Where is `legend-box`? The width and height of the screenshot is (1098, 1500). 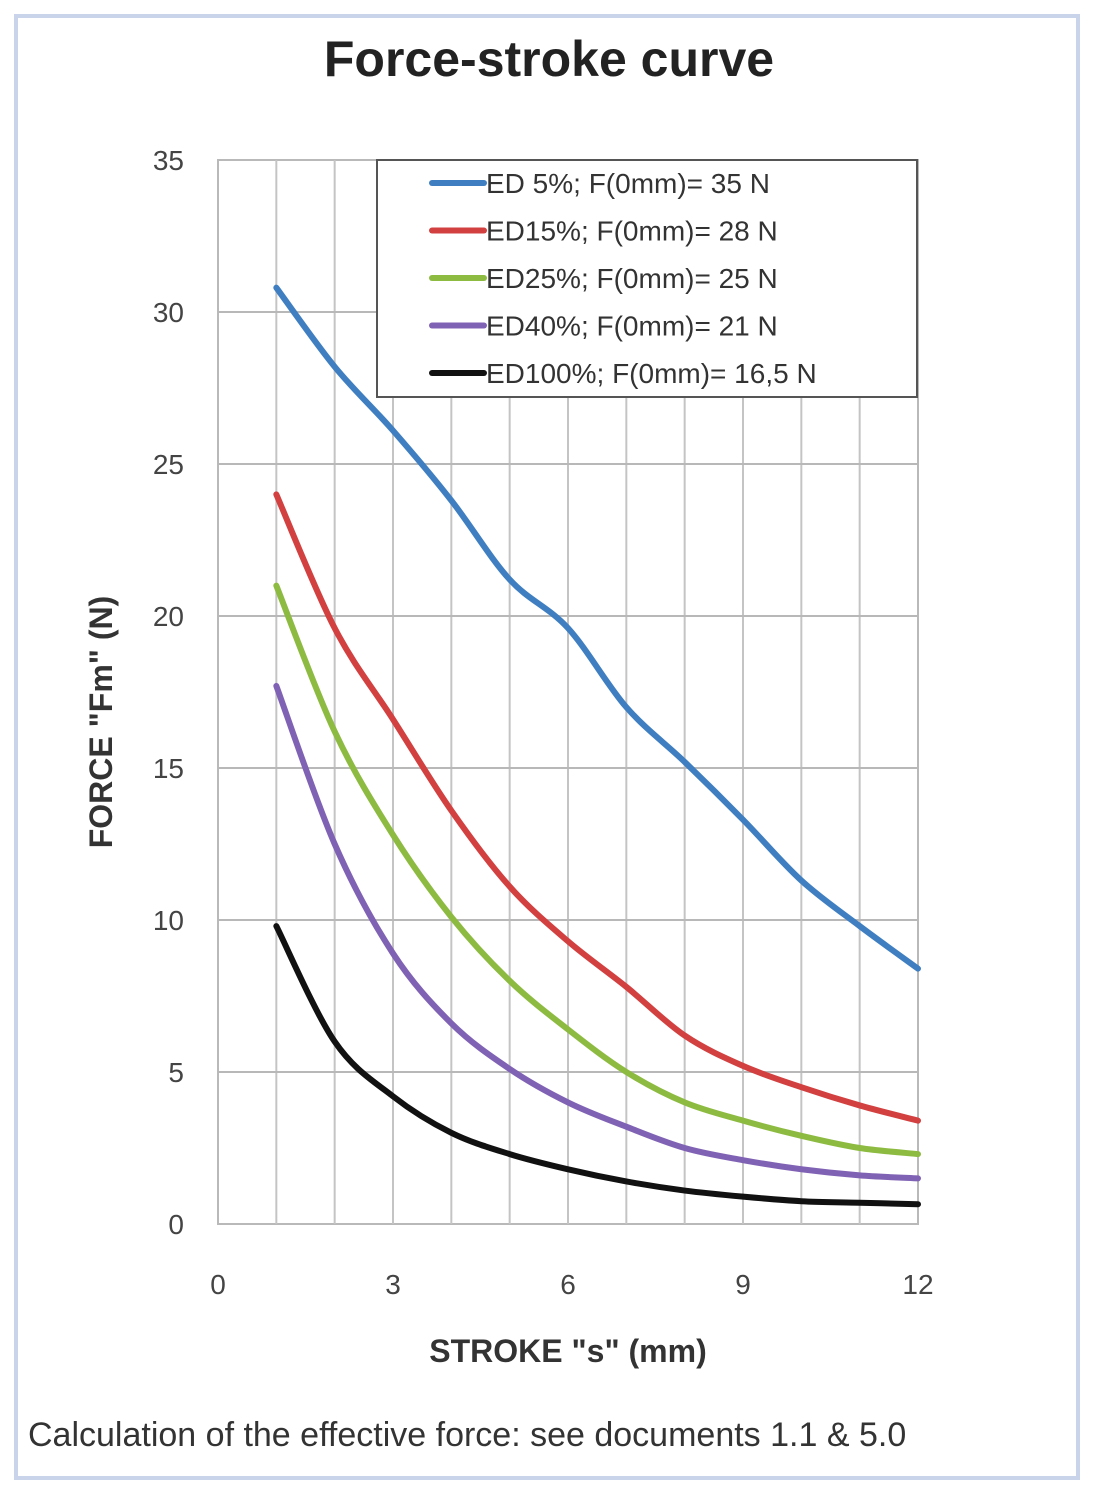 legend-box is located at coordinates (647, 278).